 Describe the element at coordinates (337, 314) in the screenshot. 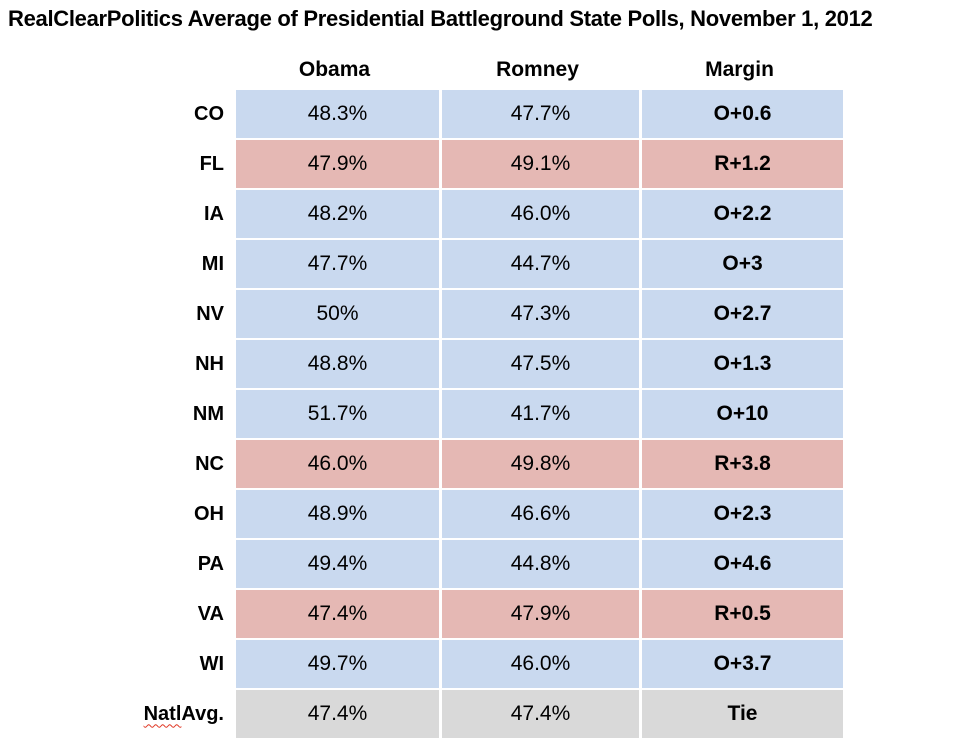

I see `obama-value: 50%` at that location.